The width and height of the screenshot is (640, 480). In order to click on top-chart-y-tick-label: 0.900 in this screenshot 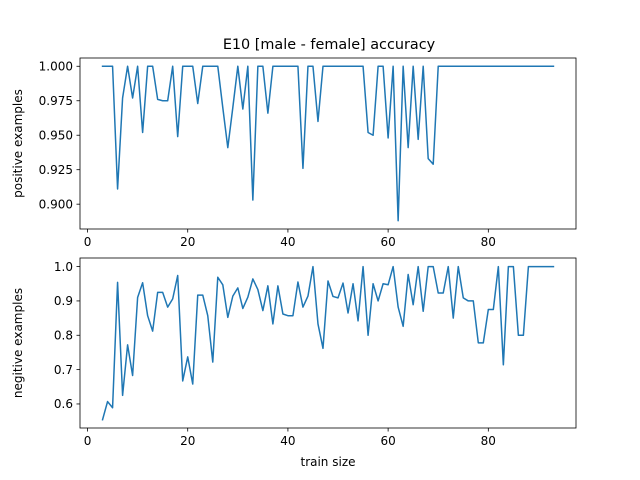, I will do `click(56, 204)`.